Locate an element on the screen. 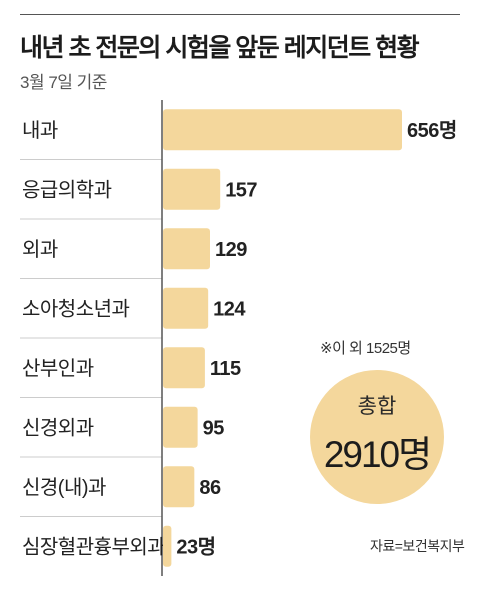 Image resolution: width=480 pixels, height=590 pixels. value-label: 23명 is located at coordinates (195, 546).